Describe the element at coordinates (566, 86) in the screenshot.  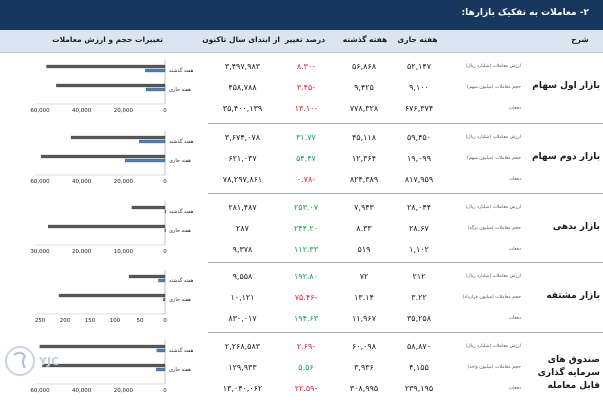
I see `market-name: بازار اول سهام` at that location.